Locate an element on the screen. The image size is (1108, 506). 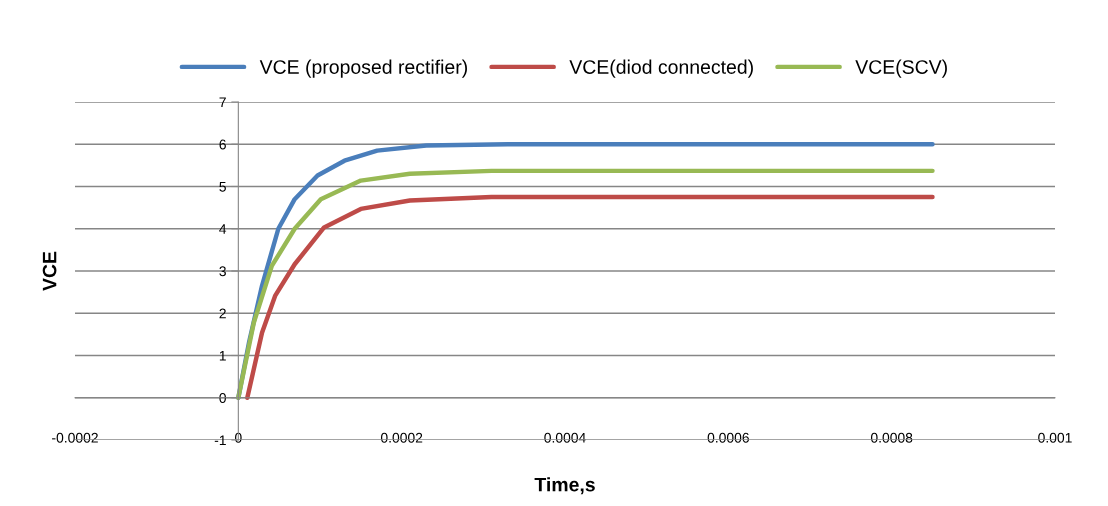
x-tick-label: 0 is located at coordinates (238, 437).